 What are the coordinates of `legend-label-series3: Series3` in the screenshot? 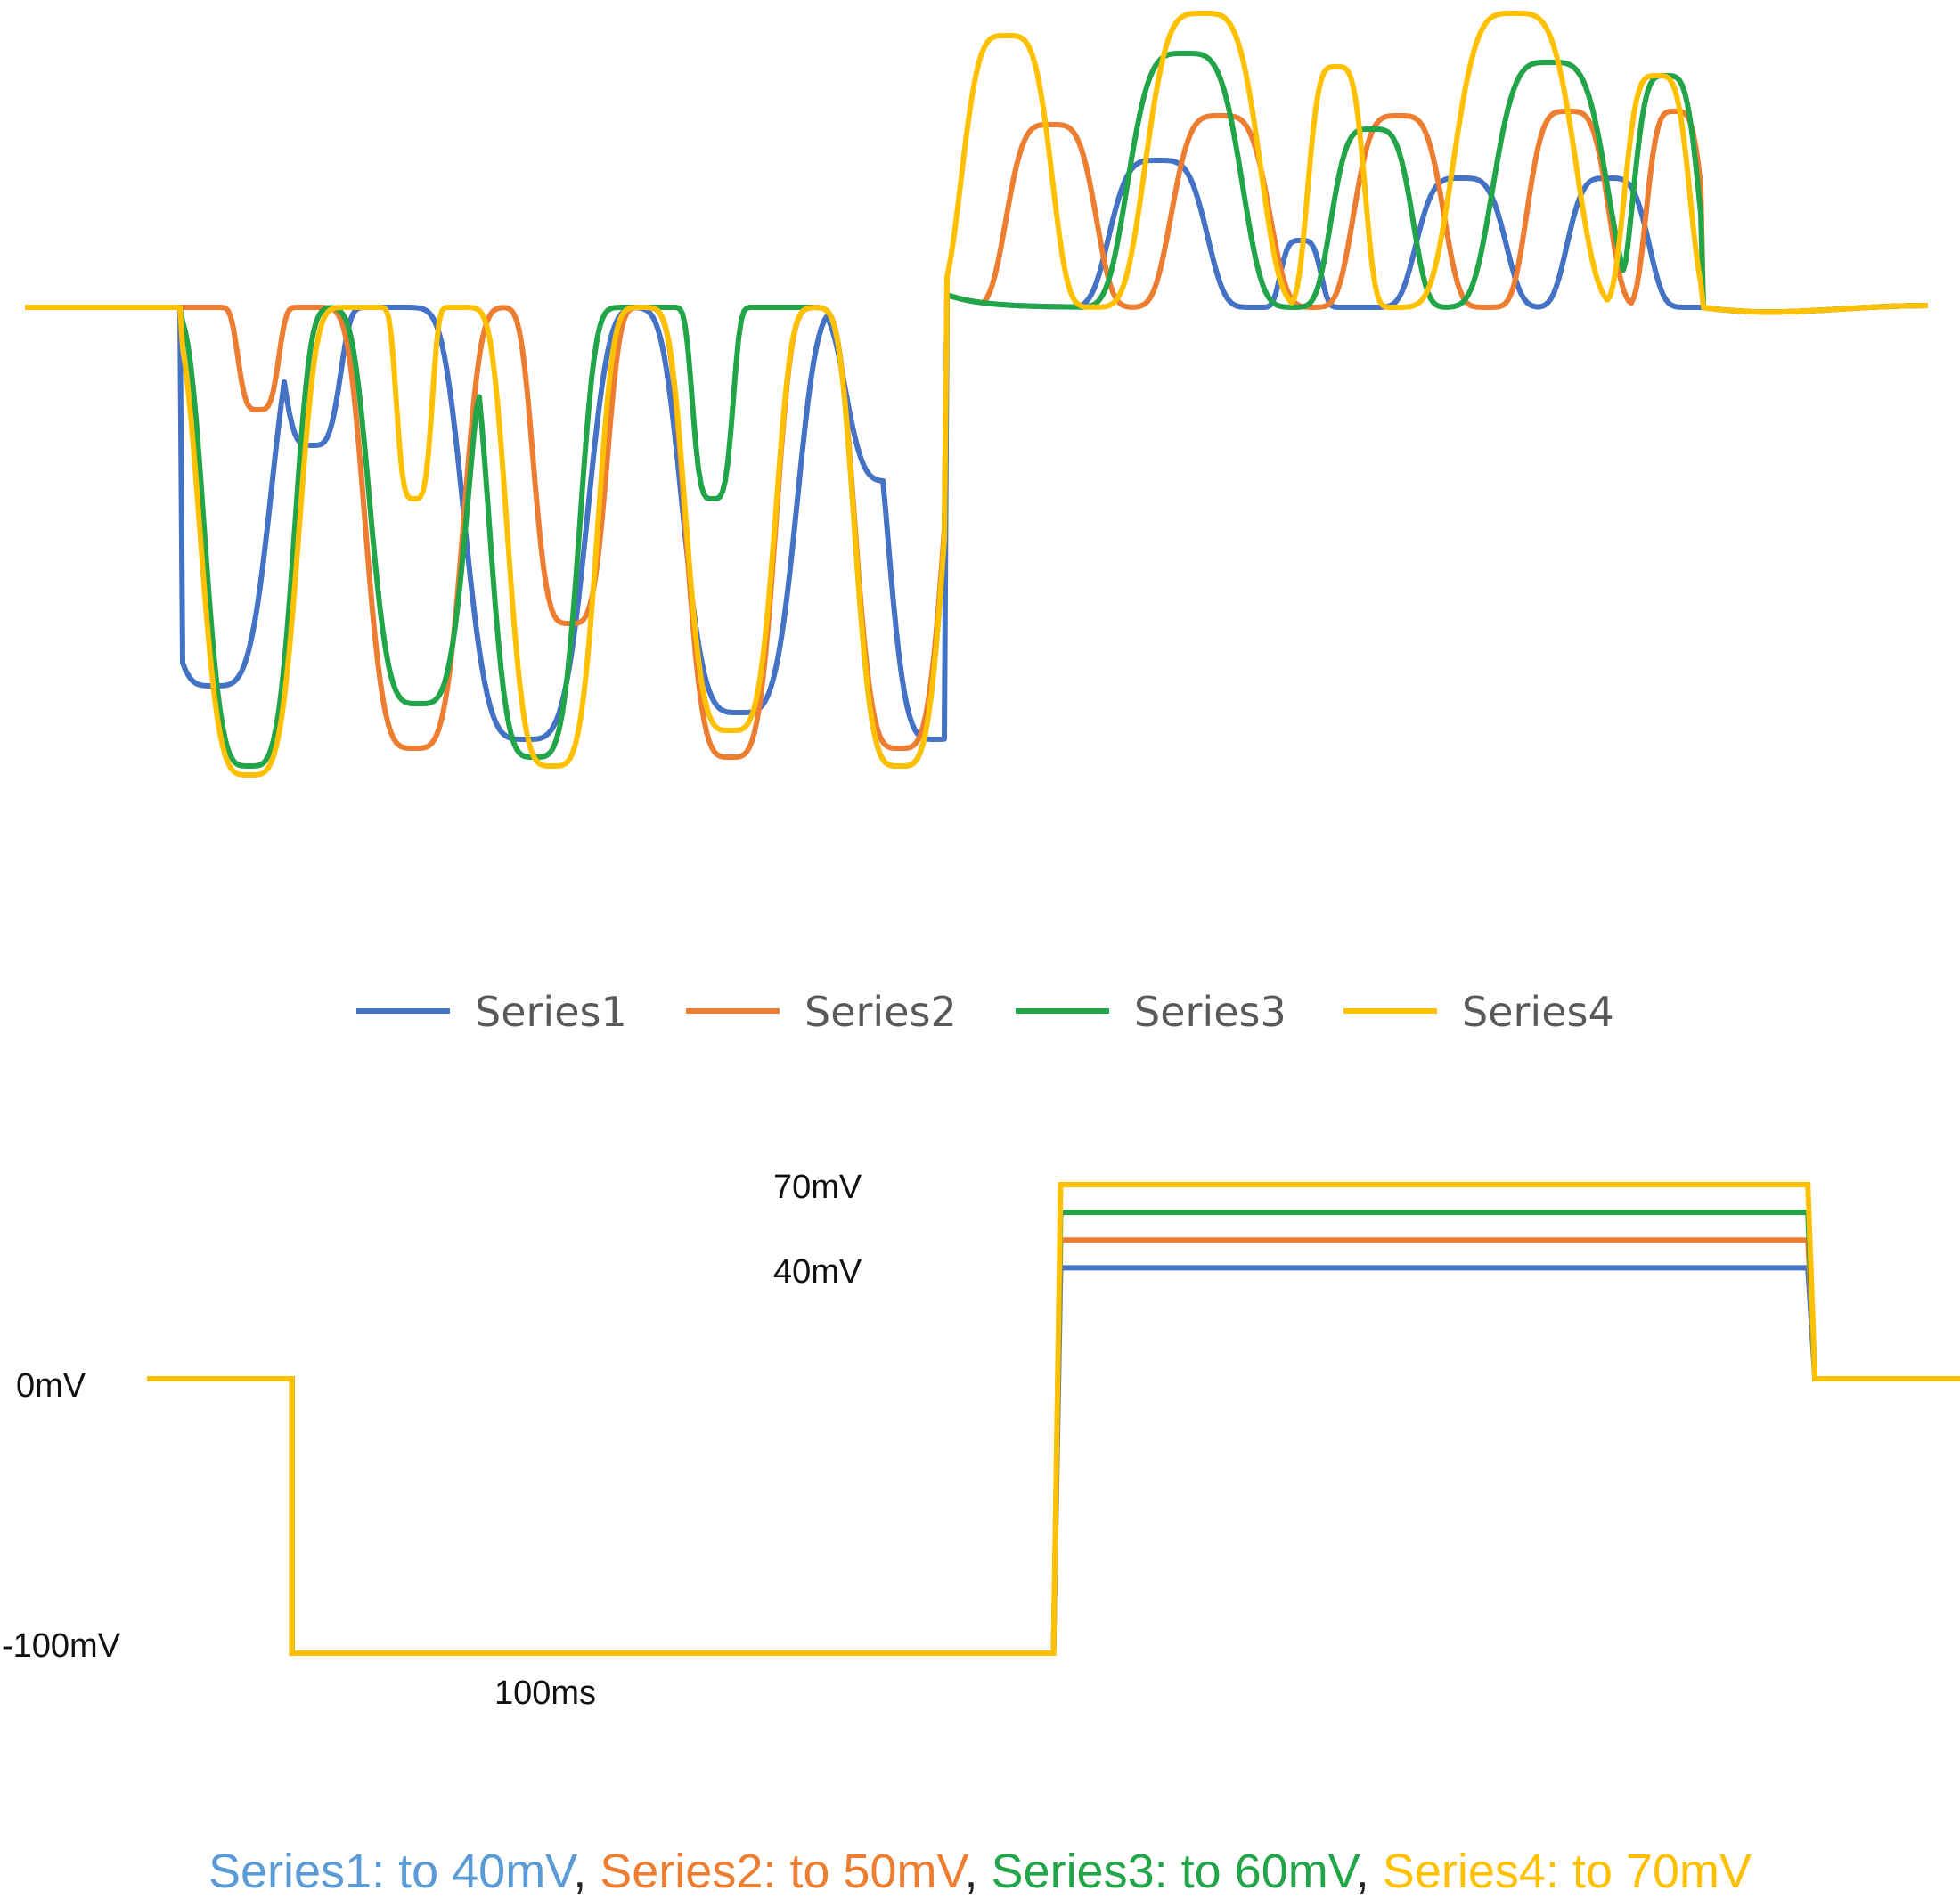 It's located at (1210, 1012).